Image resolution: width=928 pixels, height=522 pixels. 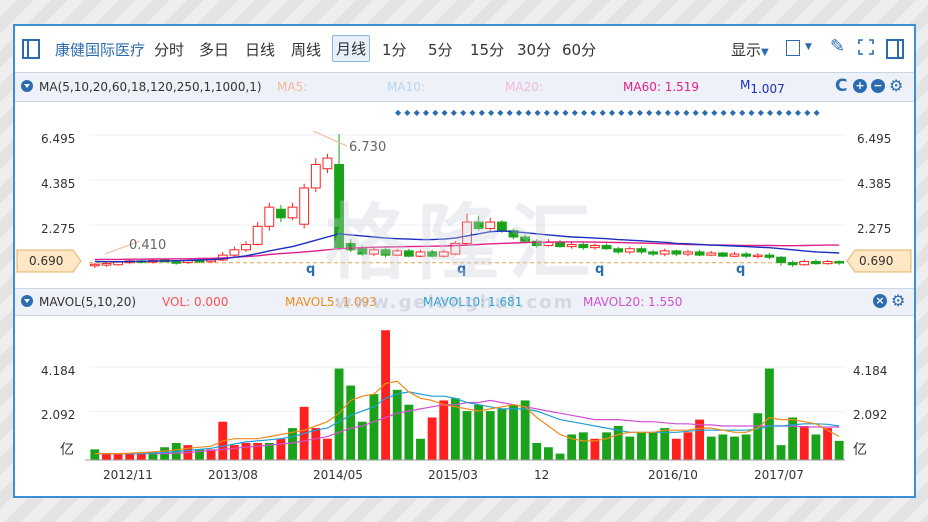 I want to click on q-marker-0: q, so click(x=310, y=269).